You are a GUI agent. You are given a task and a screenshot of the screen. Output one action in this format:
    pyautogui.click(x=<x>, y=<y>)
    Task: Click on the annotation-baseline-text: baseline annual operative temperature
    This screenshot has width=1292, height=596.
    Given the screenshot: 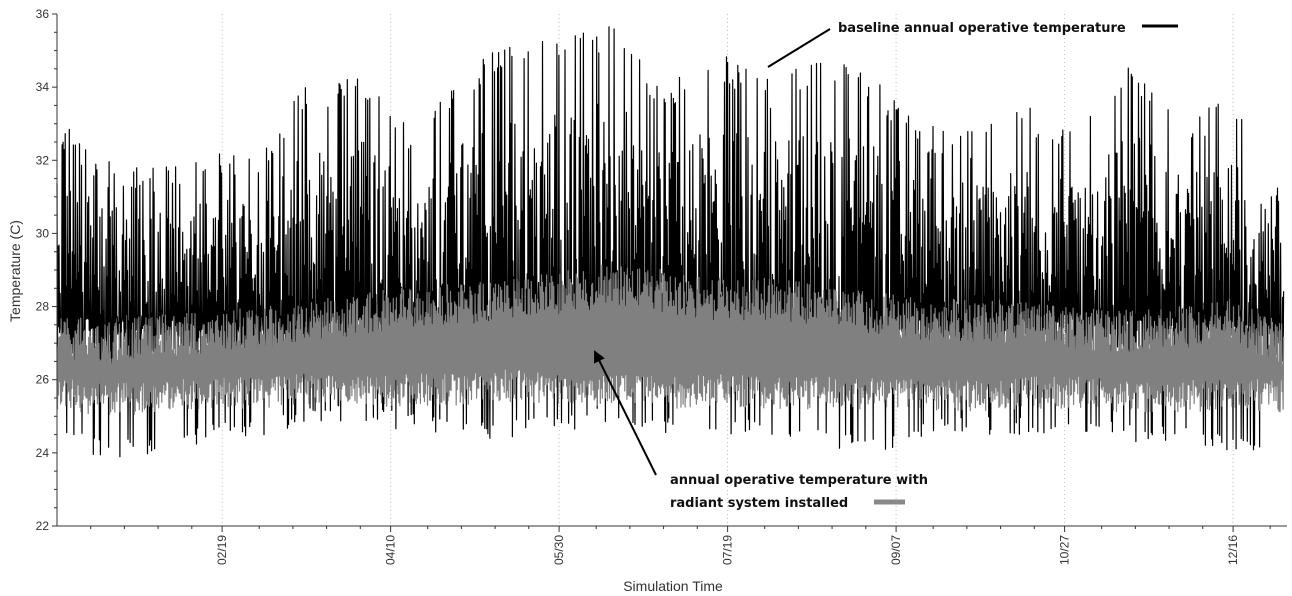 What is the action you would take?
    pyautogui.click(x=982, y=28)
    